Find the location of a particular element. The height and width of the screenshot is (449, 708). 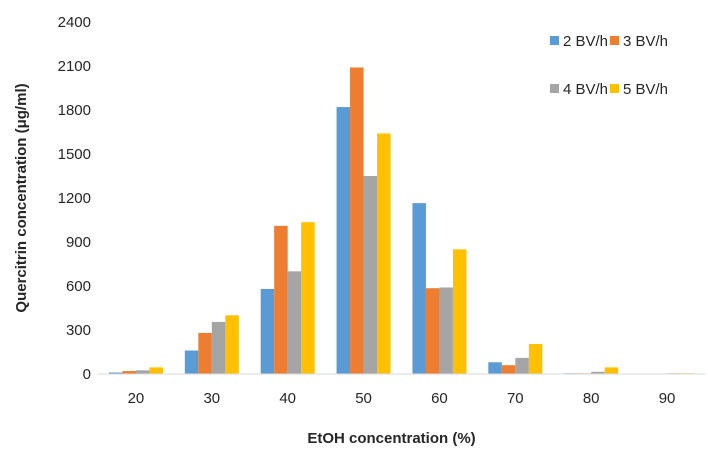

x-tick-label: 90 is located at coordinates (667, 398).